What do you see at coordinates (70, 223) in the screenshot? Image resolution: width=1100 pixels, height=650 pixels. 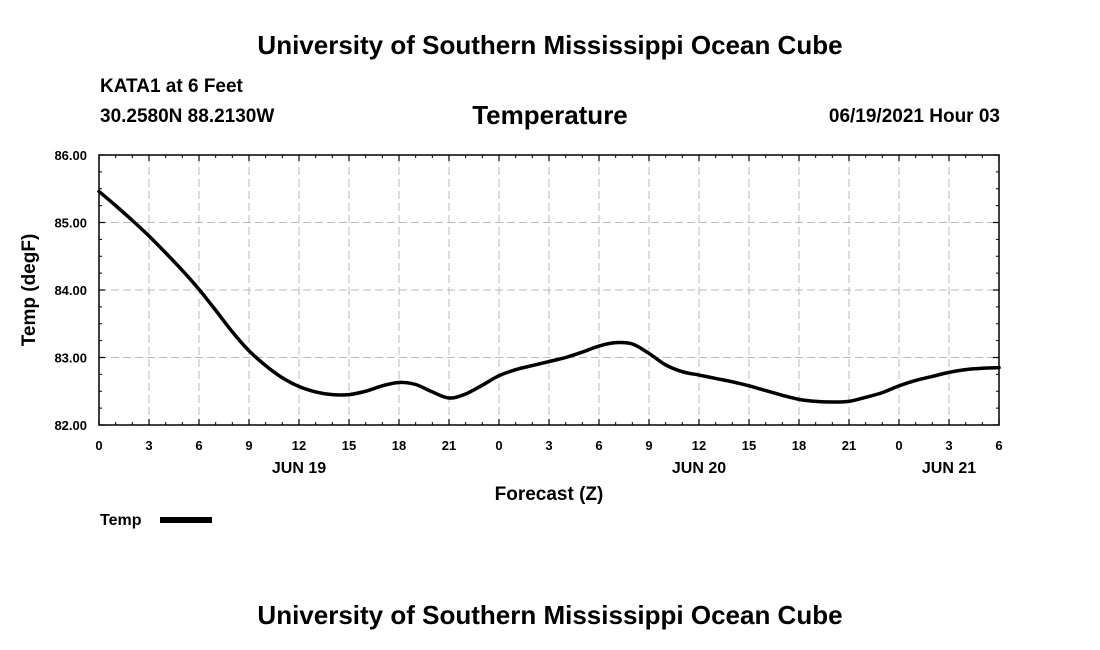 I see `y-tick-label: 85.00` at bounding box center [70, 223].